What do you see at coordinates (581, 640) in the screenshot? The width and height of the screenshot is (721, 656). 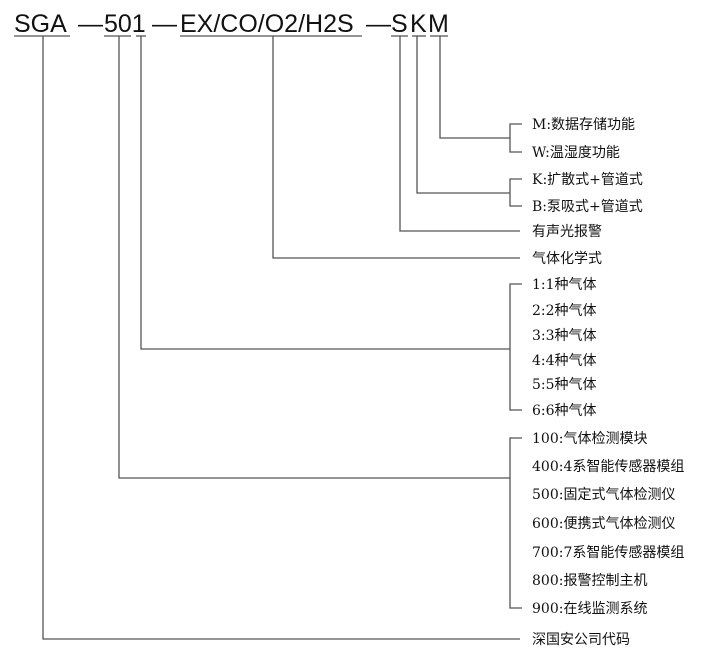 I see `label-company-code: 深国安公司代码` at bounding box center [581, 640].